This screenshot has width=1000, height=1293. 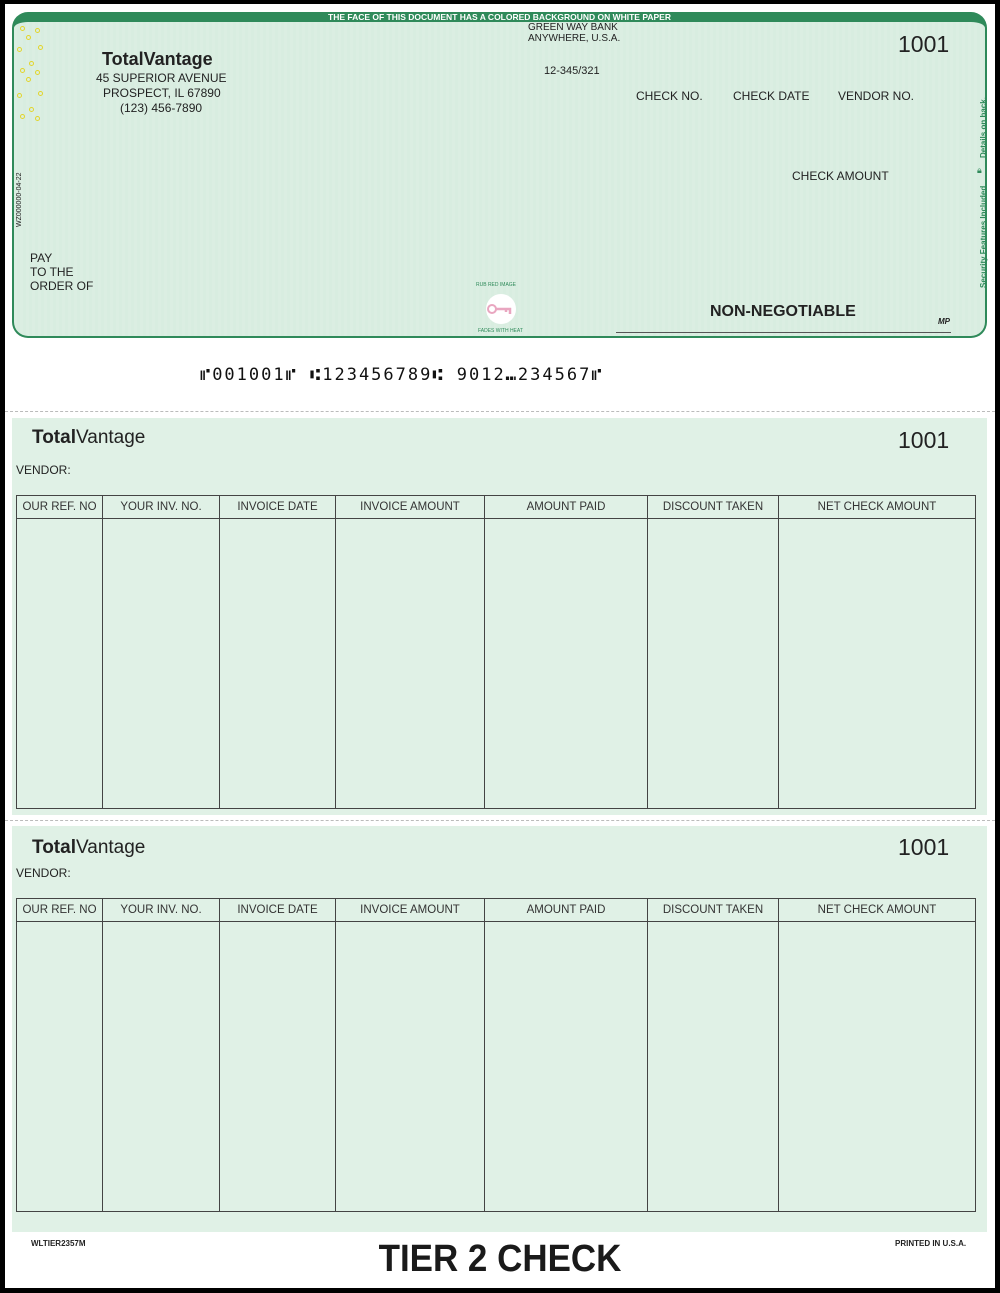 What do you see at coordinates (402, 375) in the screenshot?
I see `micr-line: ⑈001001⑈ ⑆123456789⑆ 9012⑉234567⑈` at bounding box center [402, 375].